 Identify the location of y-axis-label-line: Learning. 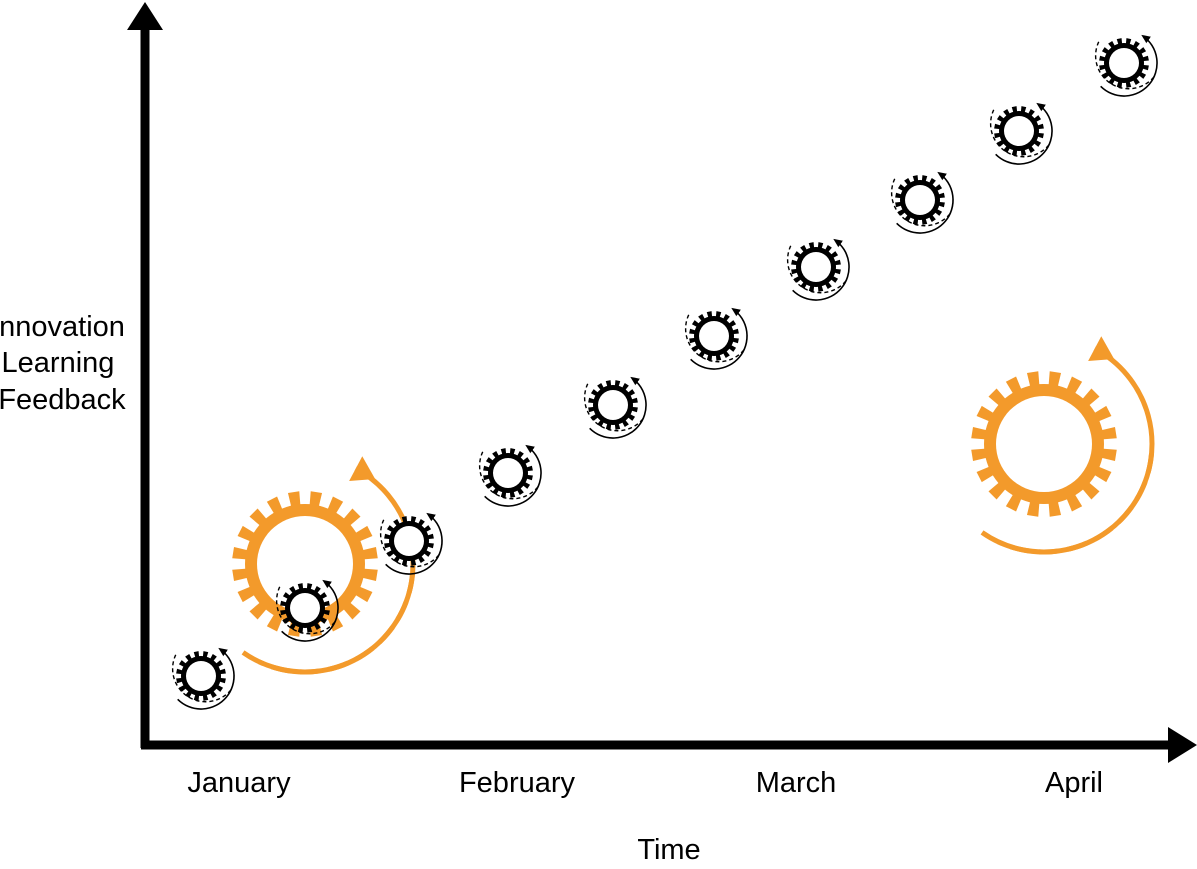
(58, 363).